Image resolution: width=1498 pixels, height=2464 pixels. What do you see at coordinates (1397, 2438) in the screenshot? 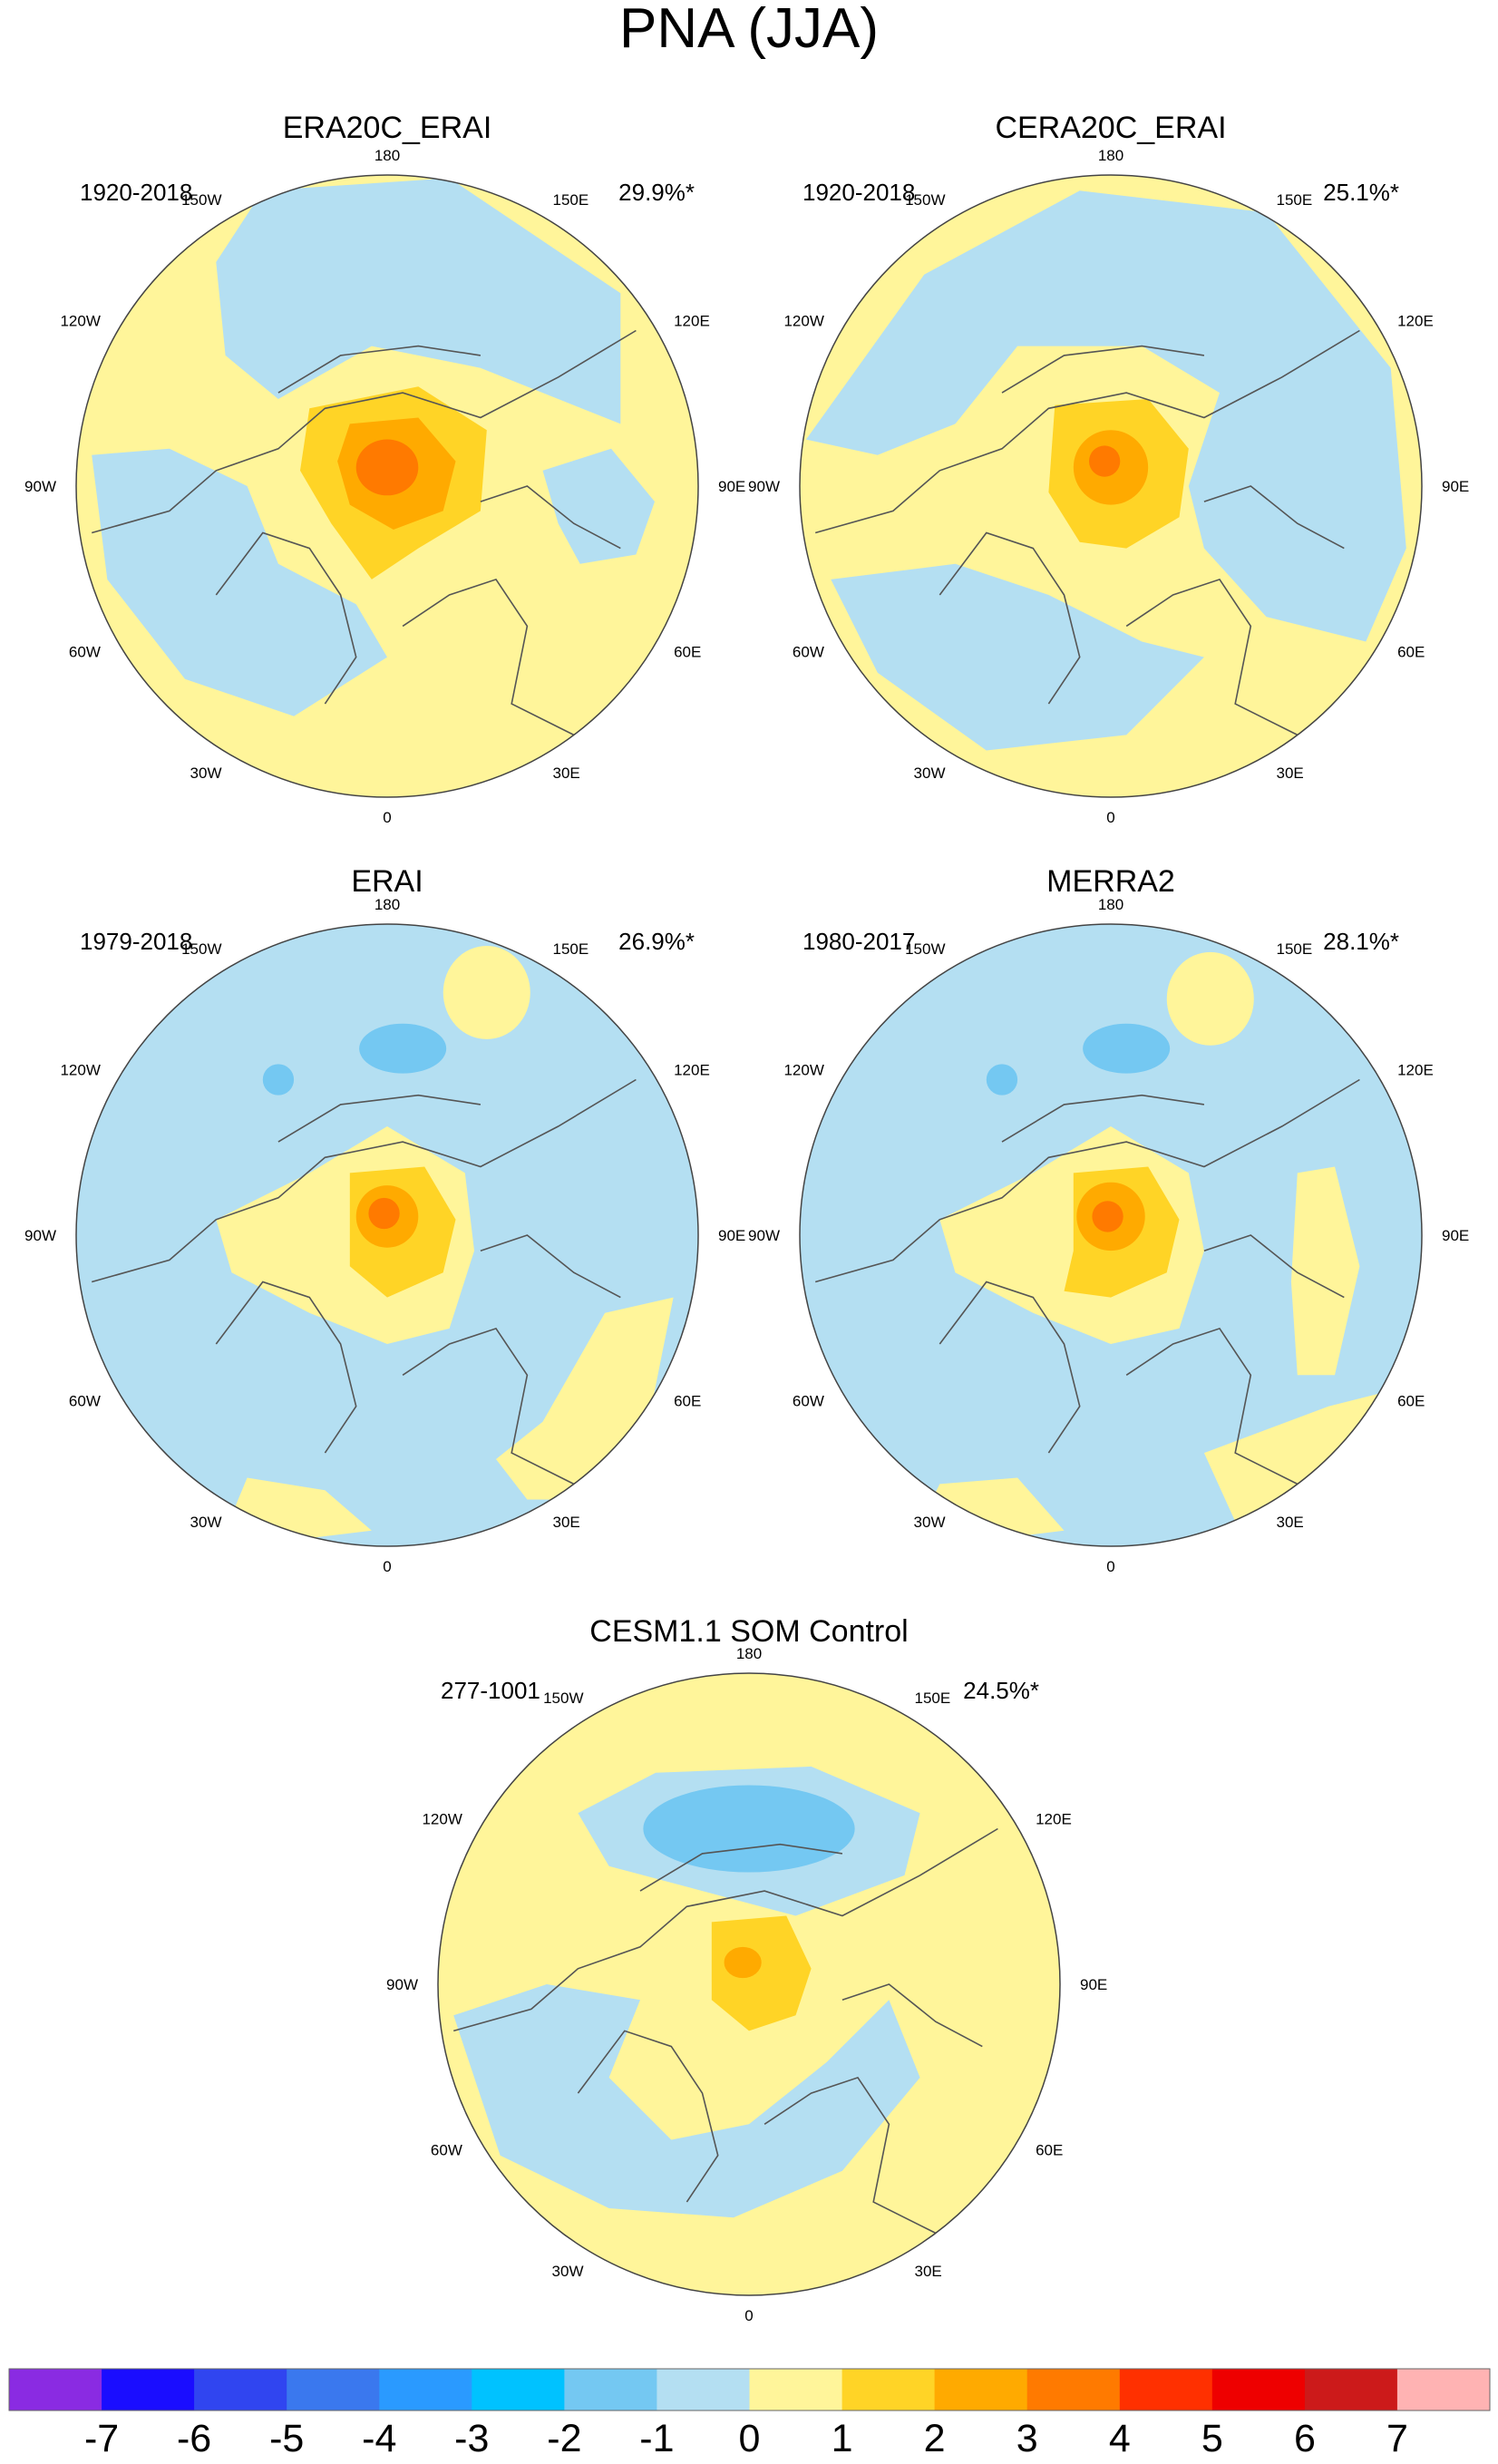
I see `colorbar-label: 7` at bounding box center [1397, 2438].